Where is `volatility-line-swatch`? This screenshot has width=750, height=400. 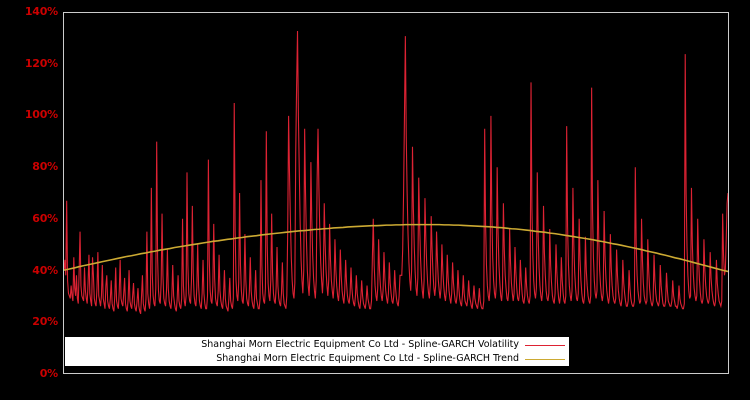 volatility-line-swatch is located at coordinates (545, 345).